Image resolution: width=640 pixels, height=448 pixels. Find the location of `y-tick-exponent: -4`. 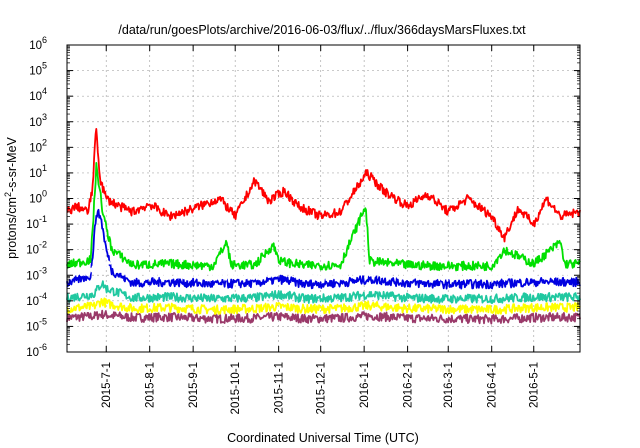

y-tick-exponent: -4 is located at coordinates (43, 296).